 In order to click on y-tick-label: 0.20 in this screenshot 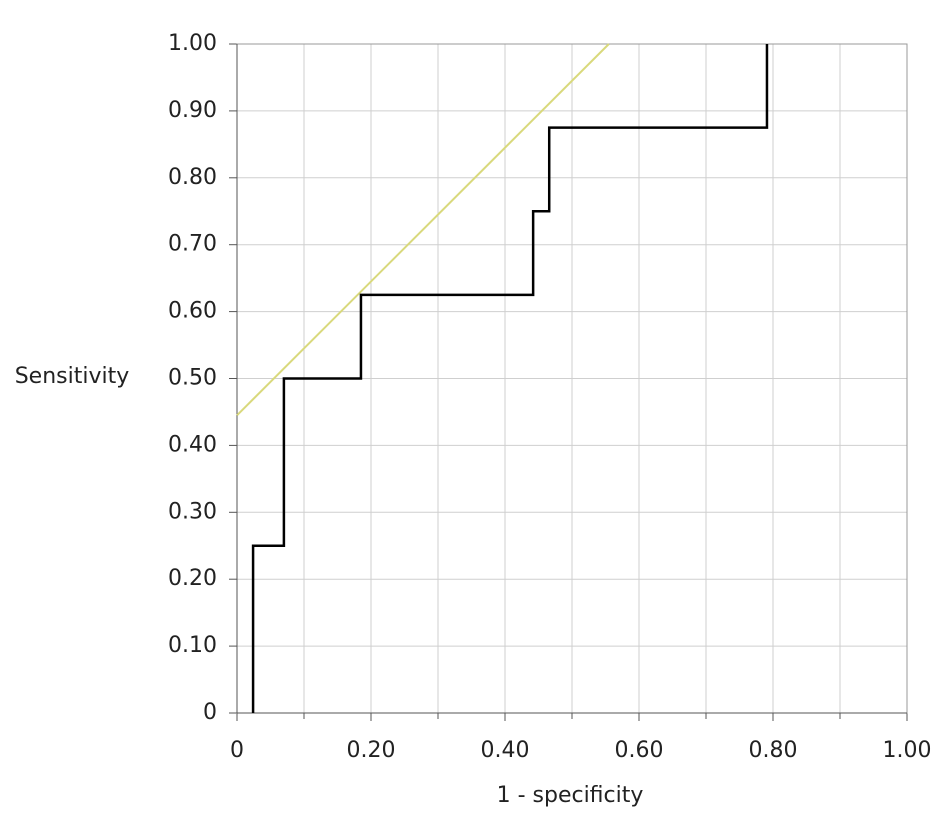, I will do `click(192, 578)`.